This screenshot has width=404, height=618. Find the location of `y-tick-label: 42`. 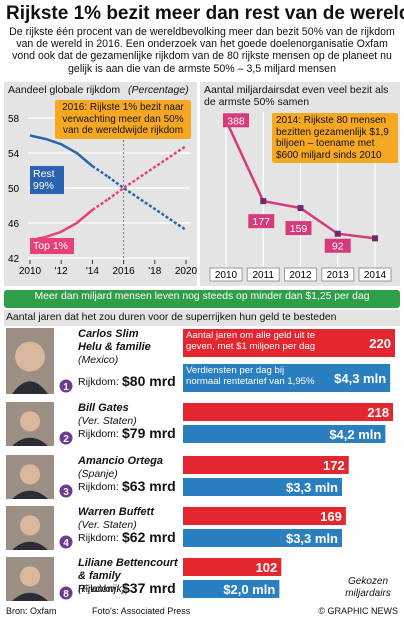

y-tick-label: 42 is located at coordinates (14, 259).